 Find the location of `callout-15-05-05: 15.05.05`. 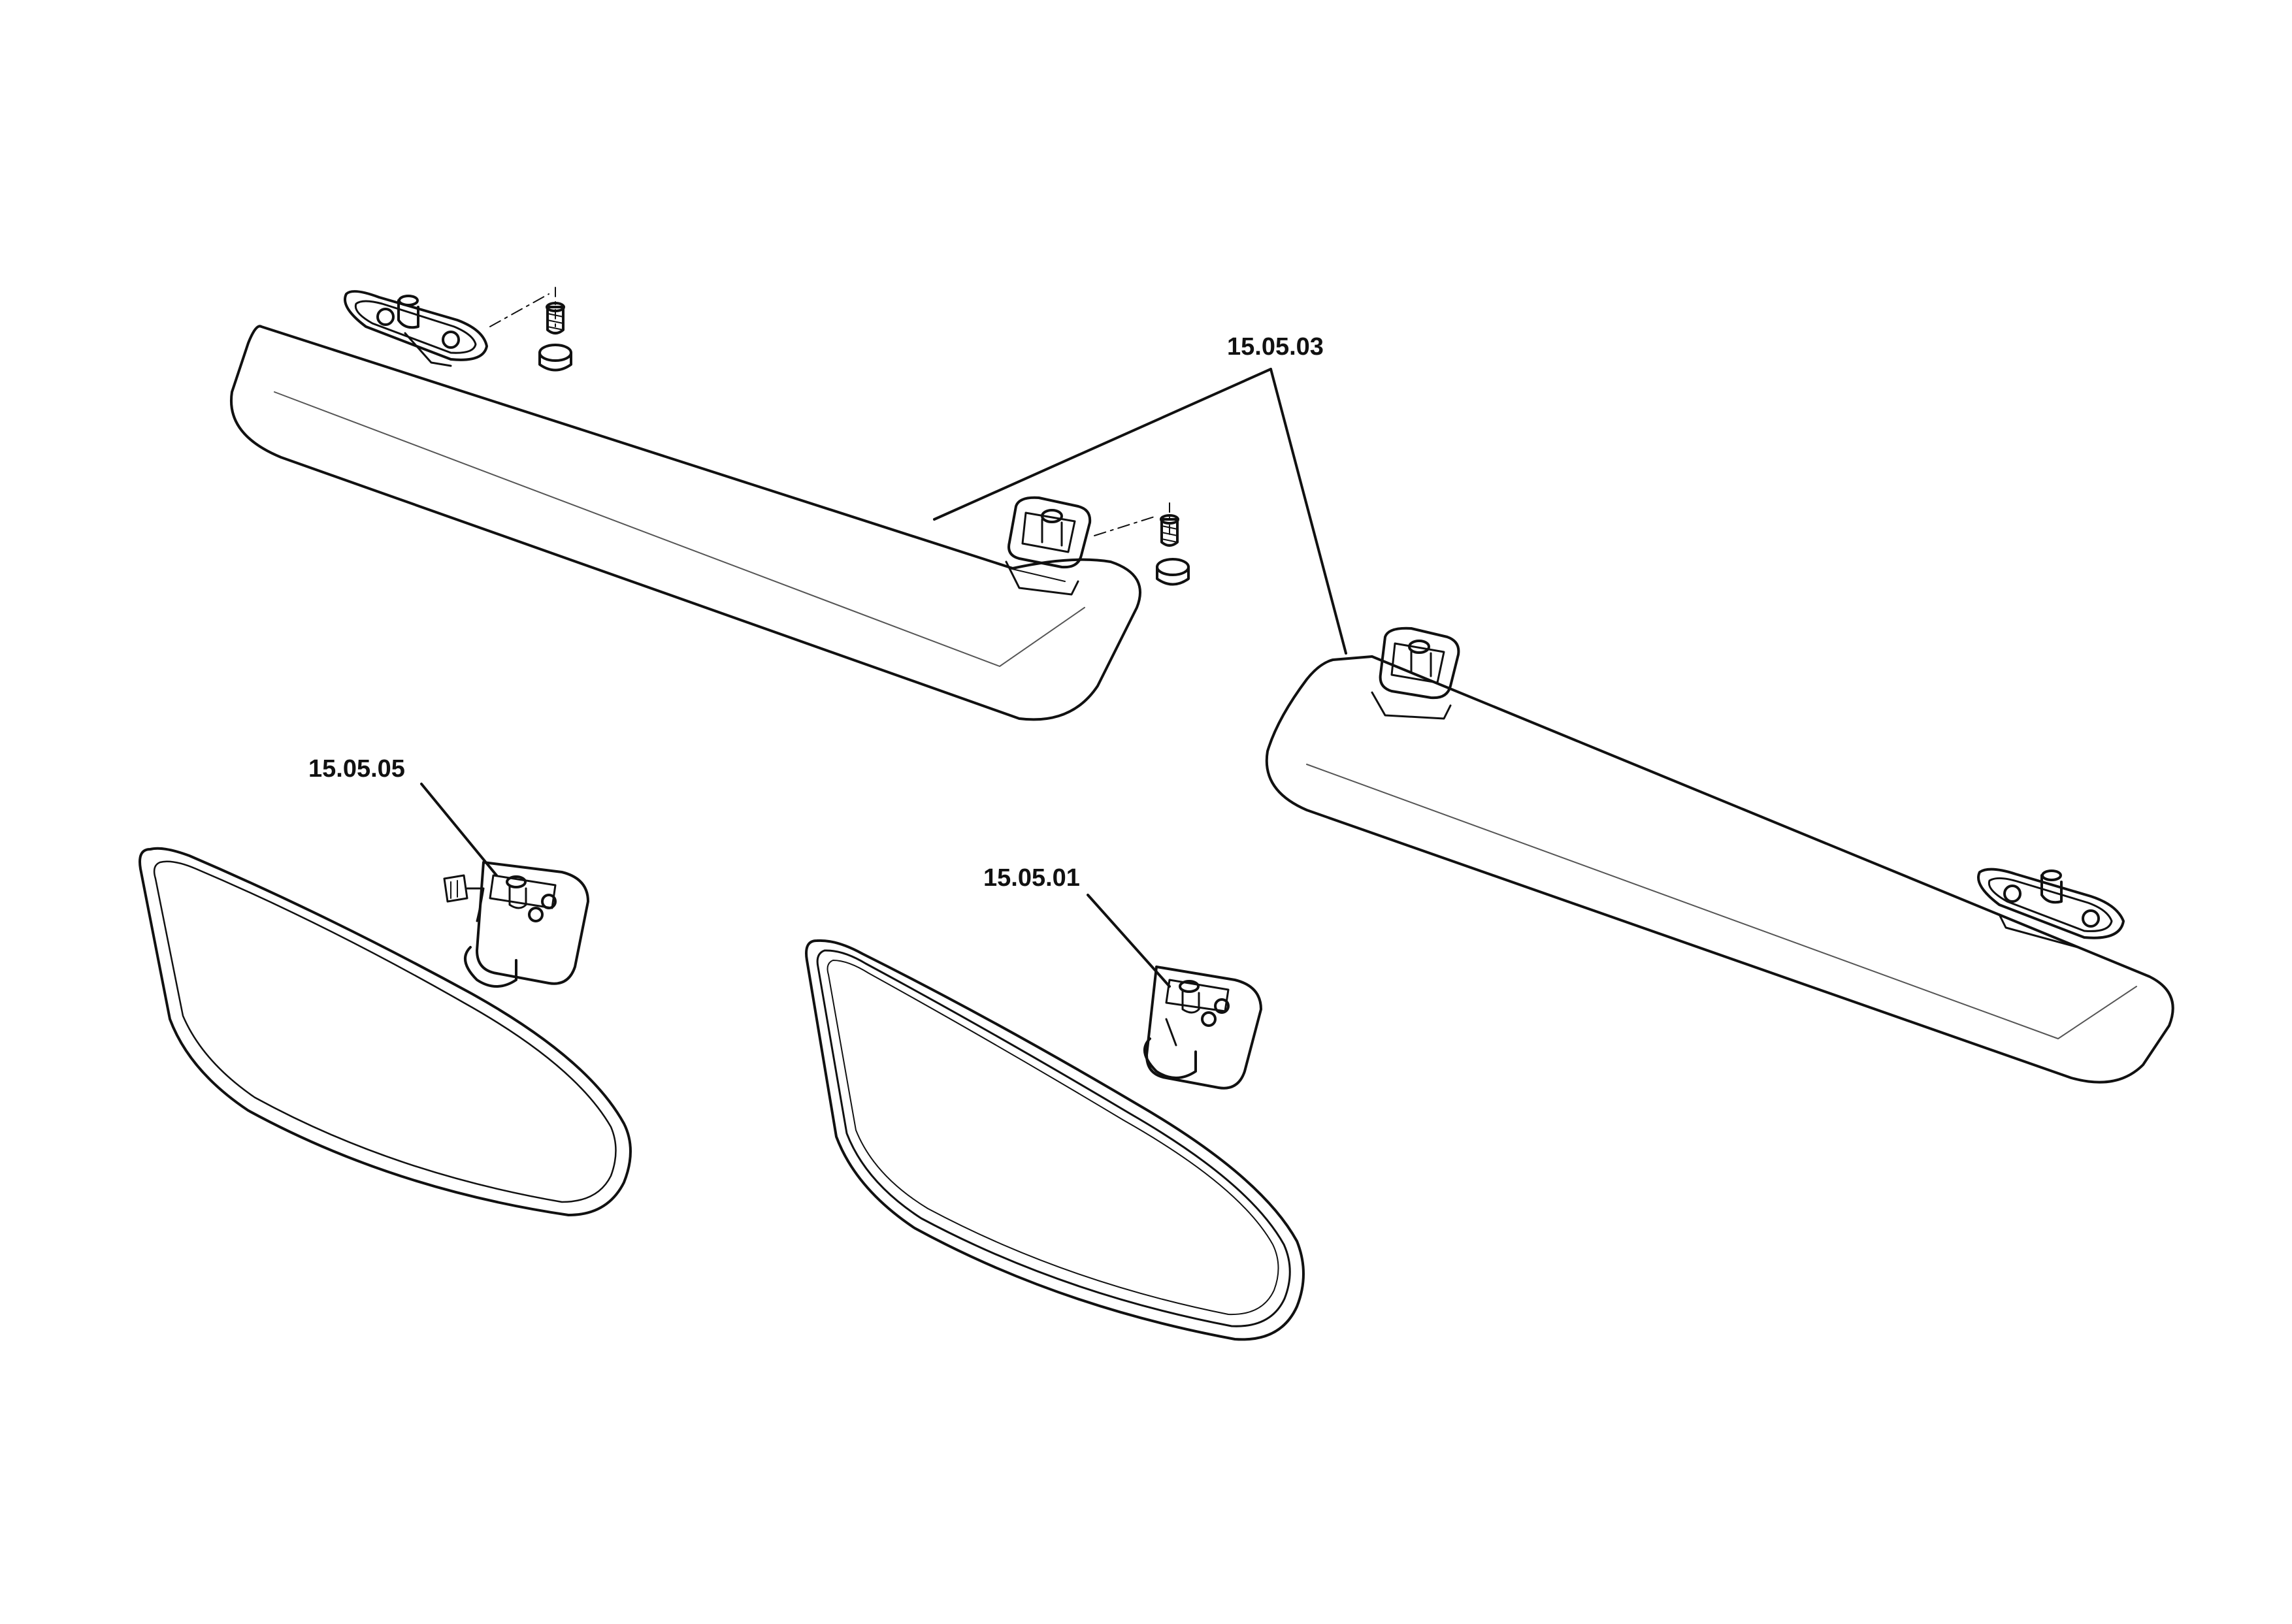

callout-15-05-05: 15.05.05 is located at coordinates (356, 769).